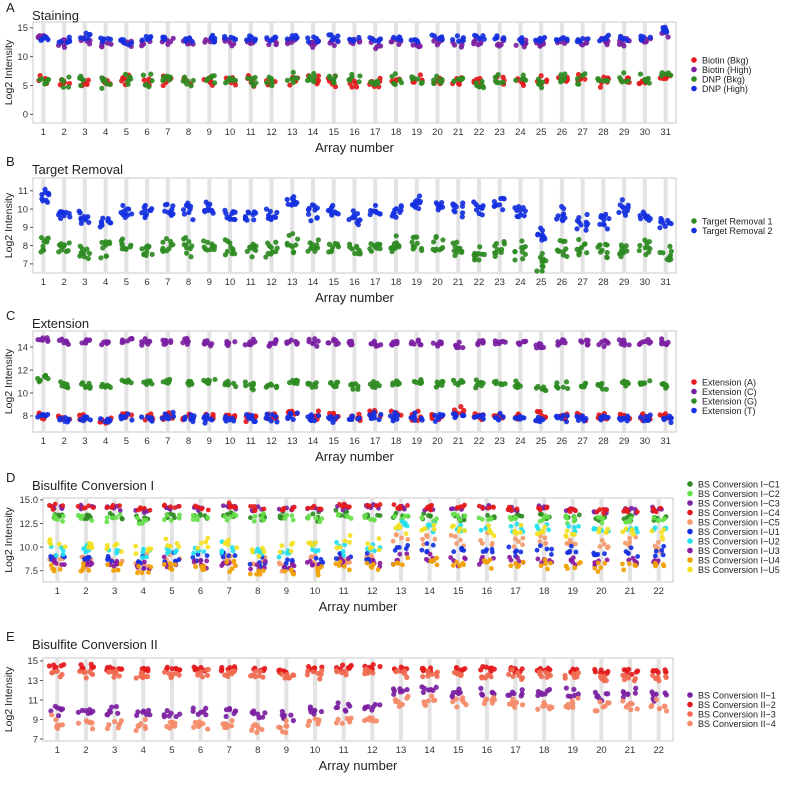 The width and height of the screenshot is (787, 792). Describe the element at coordinates (725, 89) in the screenshot. I see `legend-label: DNP (High)` at that location.